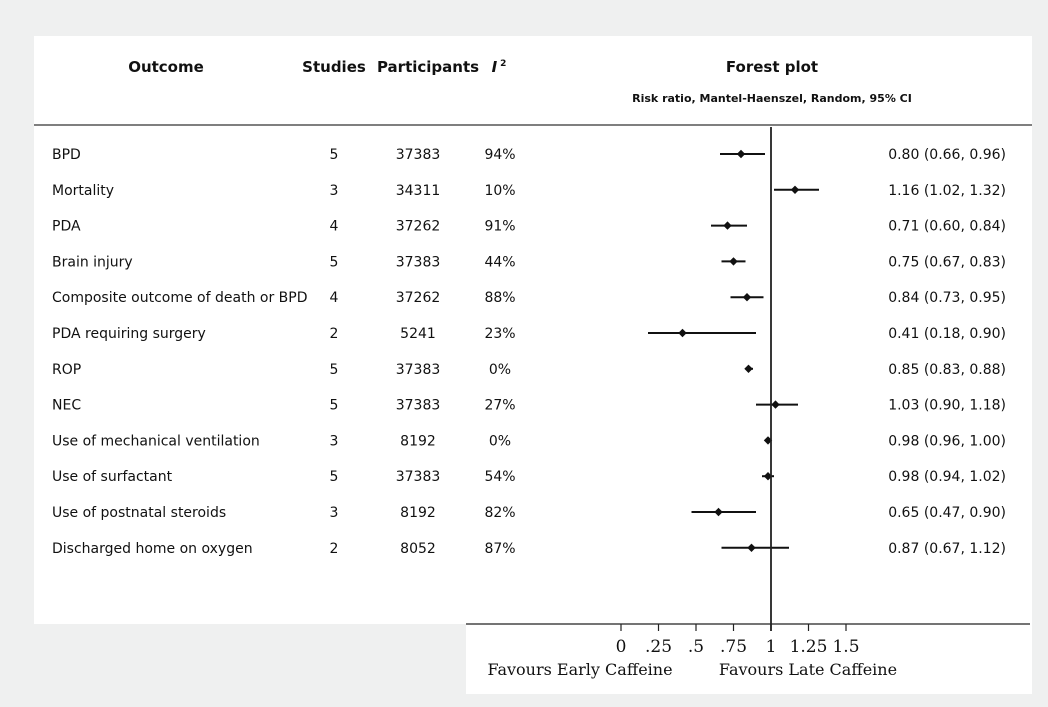 The image size is (1048, 707). What do you see at coordinates (92, 262) in the screenshot?
I see `outcome-label: Brain injury` at bounding box center [92, 262].